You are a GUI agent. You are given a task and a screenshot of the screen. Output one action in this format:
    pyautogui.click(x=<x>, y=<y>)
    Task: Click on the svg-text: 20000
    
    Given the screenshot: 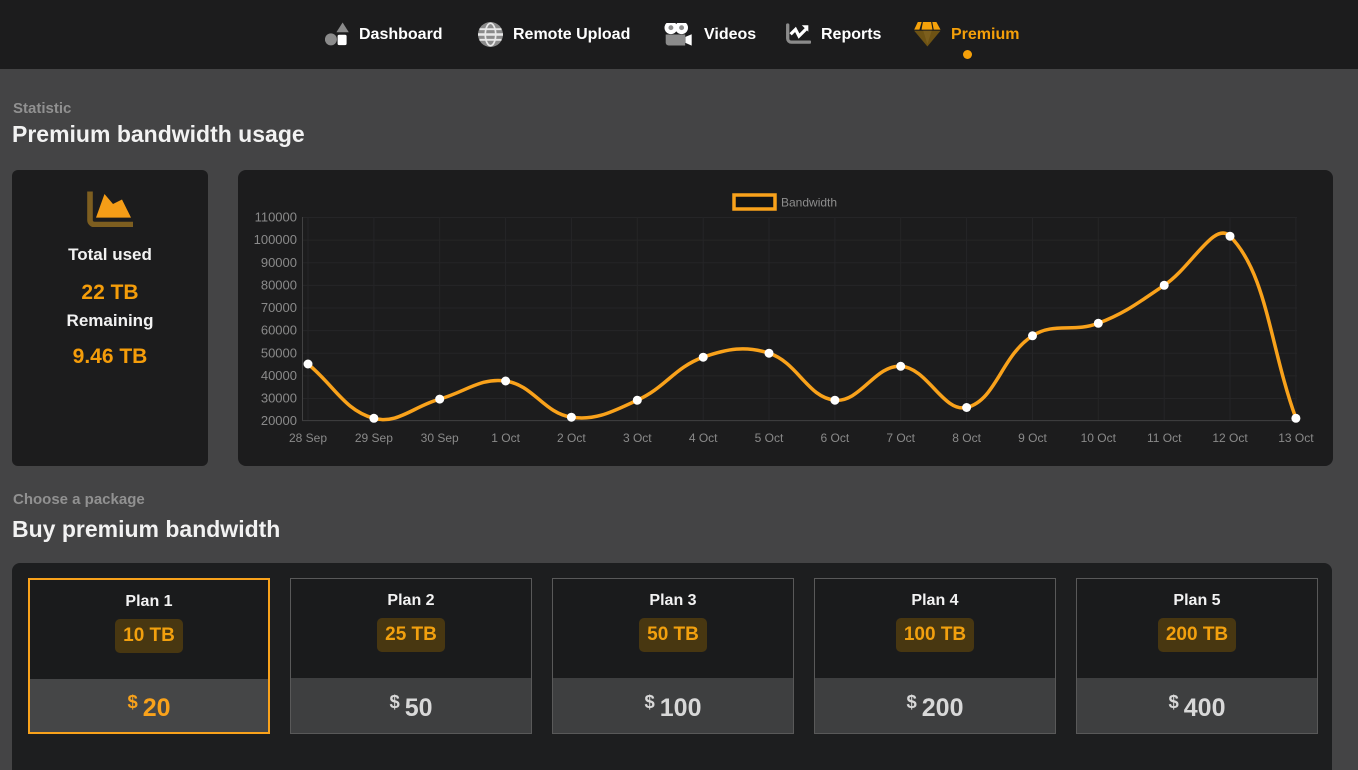 What is the action you would take?
    pyautogui.click(x=279, y=420)
    